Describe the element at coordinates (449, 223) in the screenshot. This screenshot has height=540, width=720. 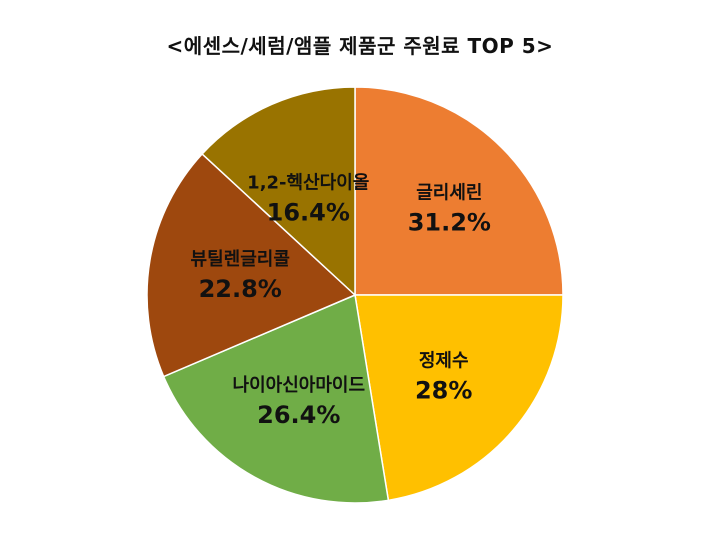
I see `slice-value-label: 31.2%` at that location.